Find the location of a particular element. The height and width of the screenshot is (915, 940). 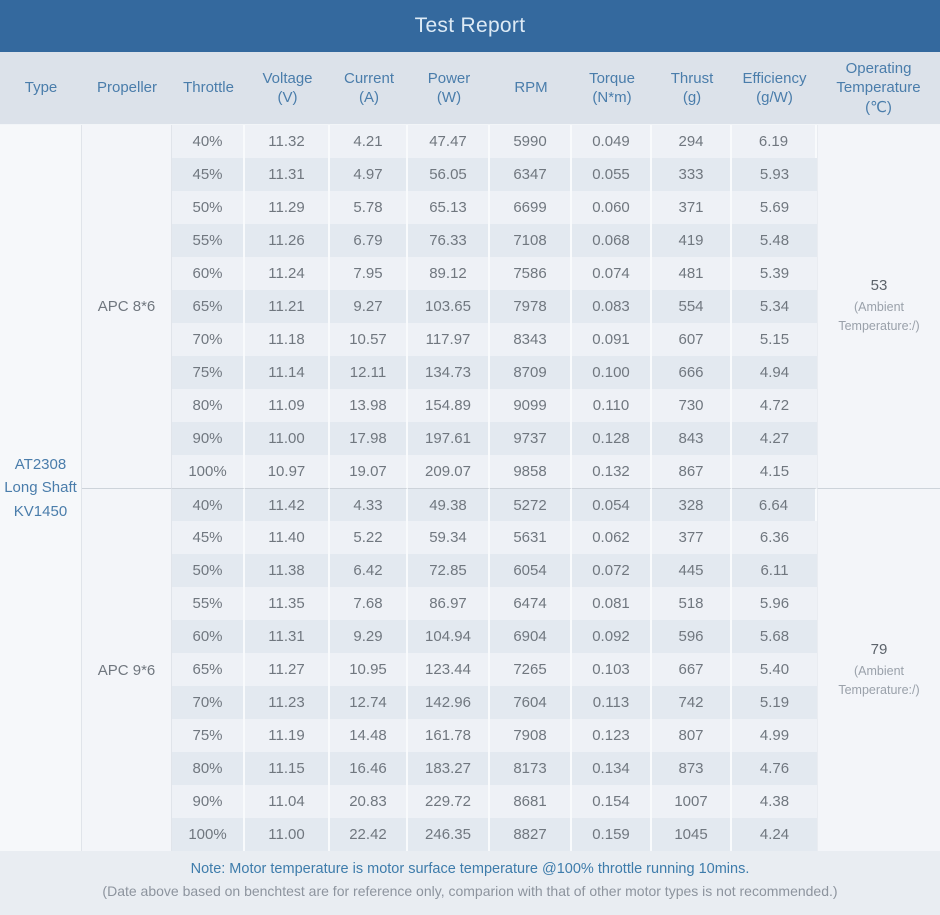

propeller-cell: APC 8*6 is located at coordinates (127, 306).